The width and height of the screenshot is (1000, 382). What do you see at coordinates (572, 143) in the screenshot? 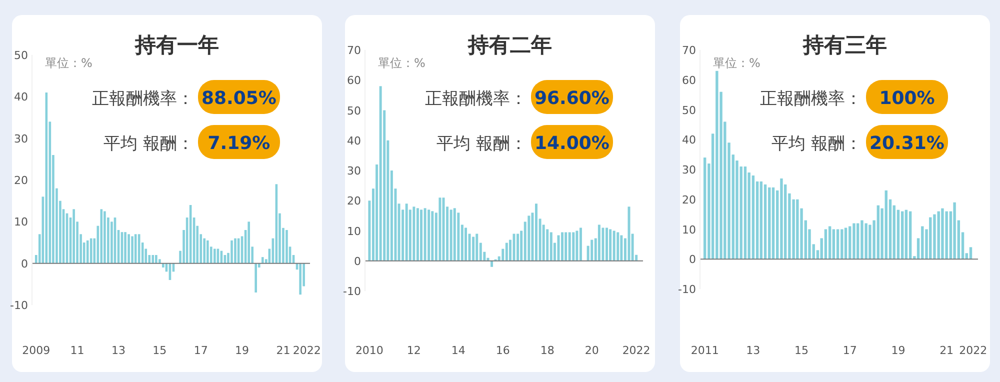
I see `annotation: 14.00%` at bounding box center [572, 143].